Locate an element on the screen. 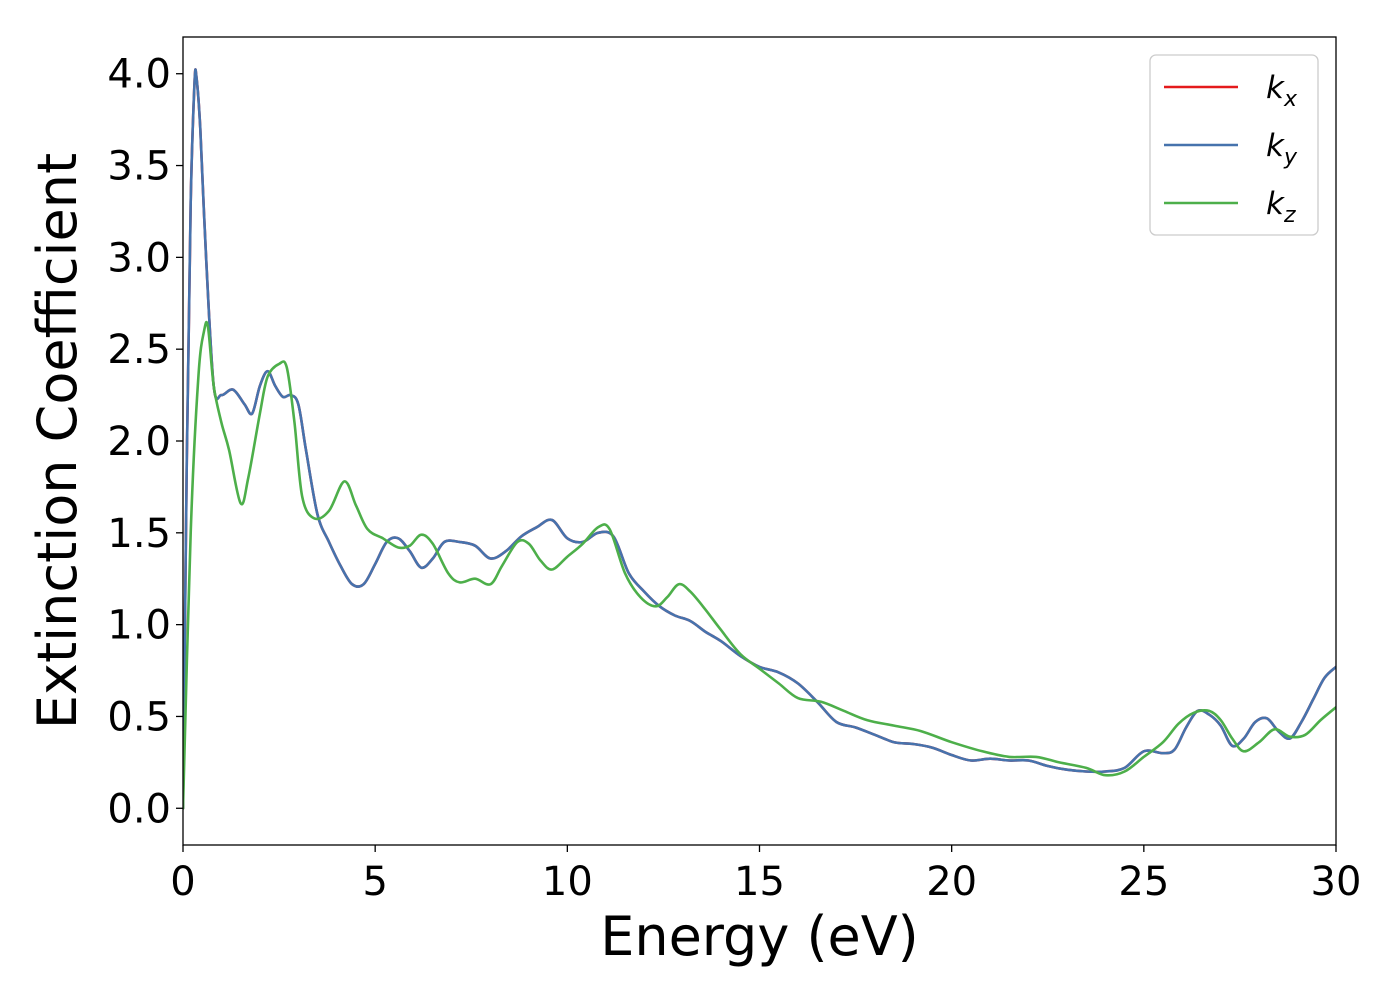 This screenshot has height=1000, width=1400. x-tick-label: 15 is located at coordinates (759, 882).